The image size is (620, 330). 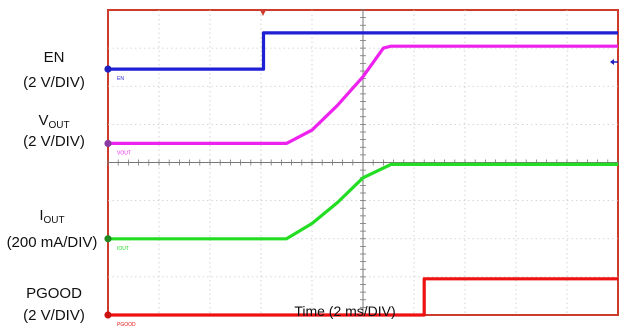 I want to click on pgood-name: PGOOD, so click(x=54, y=293).